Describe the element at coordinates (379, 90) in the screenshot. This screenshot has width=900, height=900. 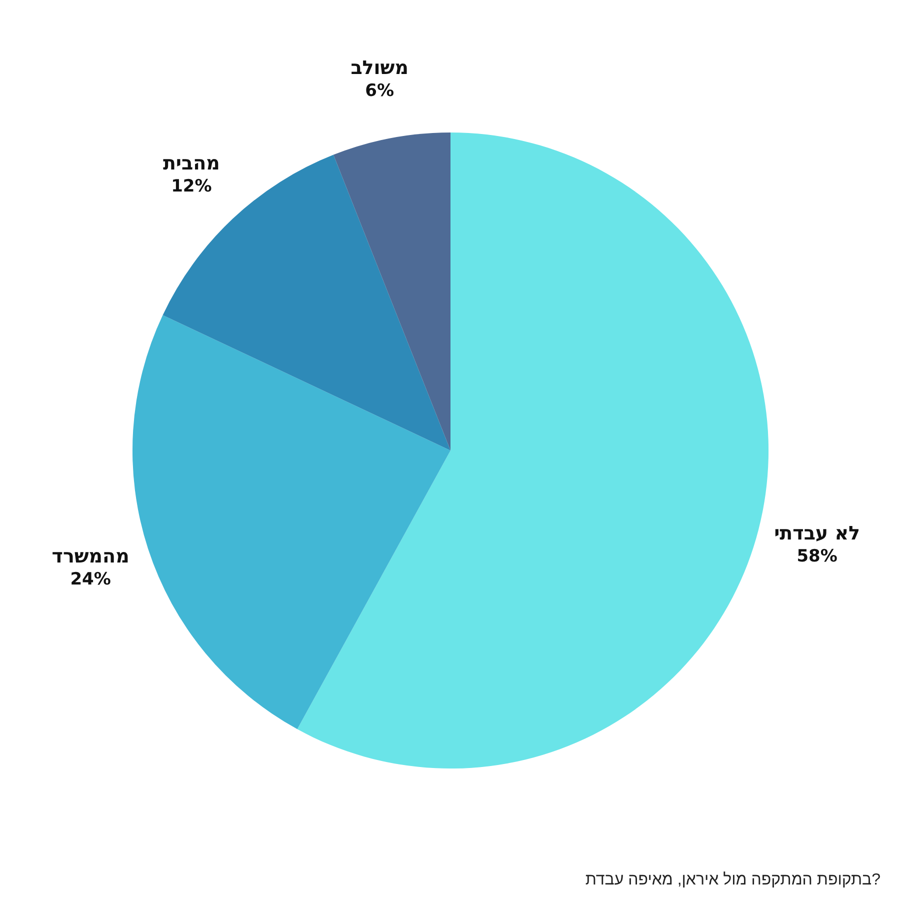
I see `data-label: 6%` at that location.